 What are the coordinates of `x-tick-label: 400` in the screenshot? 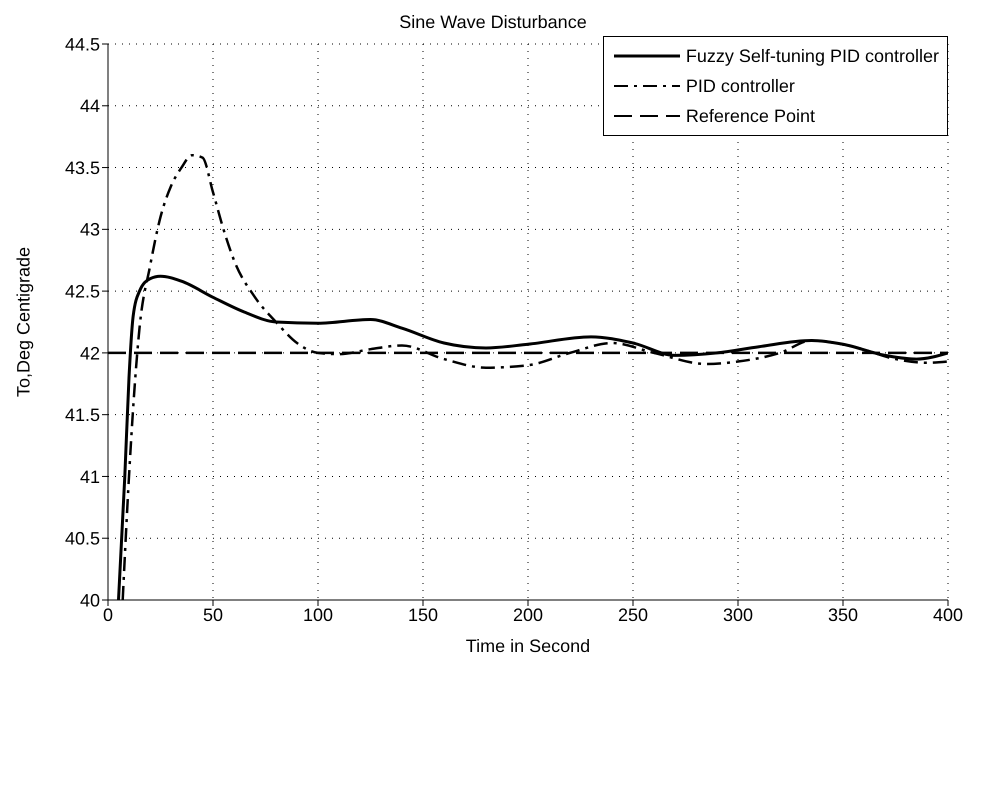 It's located at (948, 614).